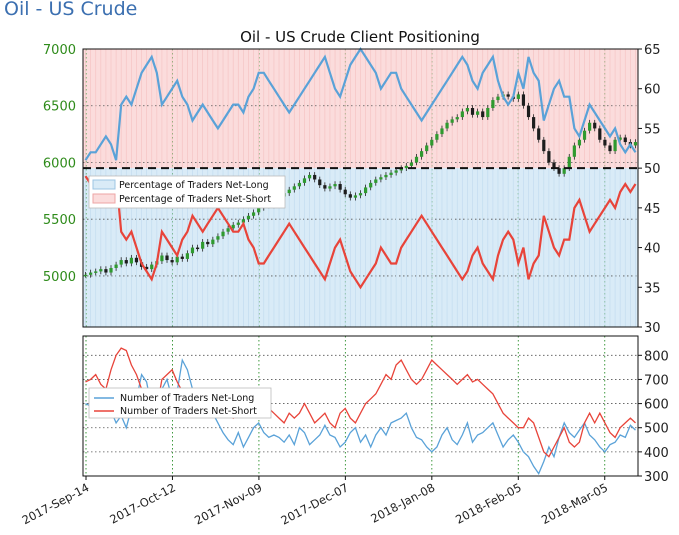  What do you see at coordinates (652, 209) in the screenshot?
I see `percent-tick-label: 45` at bounding box center [652, 209].